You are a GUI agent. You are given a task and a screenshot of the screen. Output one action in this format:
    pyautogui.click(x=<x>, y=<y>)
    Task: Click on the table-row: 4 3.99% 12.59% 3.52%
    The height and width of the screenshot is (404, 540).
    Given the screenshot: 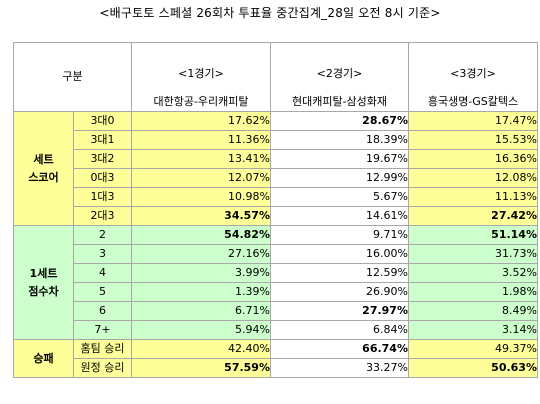 What is the action you would take?
    pyautogui.click(x=276, y=273)
    